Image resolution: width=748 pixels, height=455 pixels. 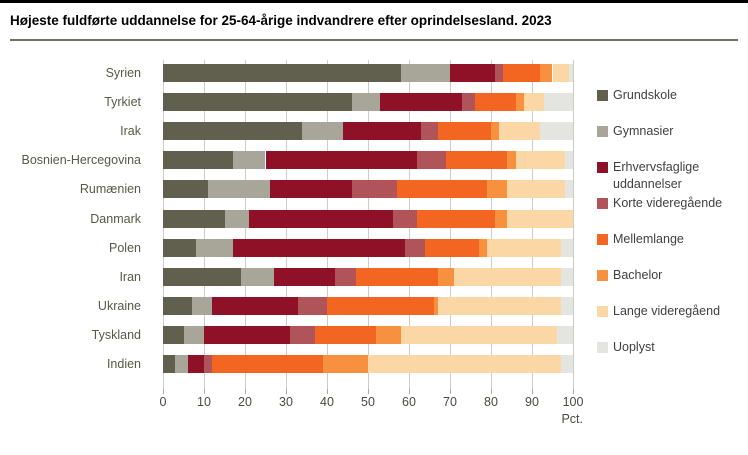 I want to click on x-tick-label: 70, so click(x=450, y=402).